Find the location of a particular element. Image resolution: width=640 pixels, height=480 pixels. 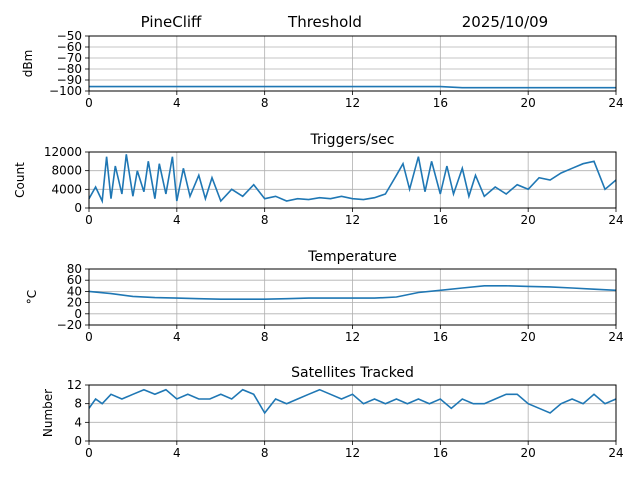

y-tick-label: −50 is located at coordinates (69, 36).